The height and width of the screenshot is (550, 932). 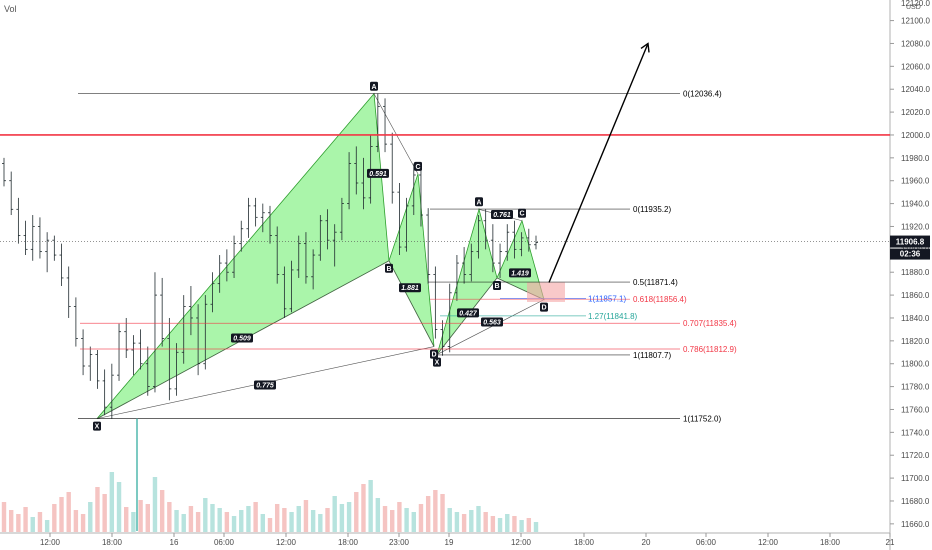 I want to click on price-tick-label: 12120.0, so click(x=915, y=4).